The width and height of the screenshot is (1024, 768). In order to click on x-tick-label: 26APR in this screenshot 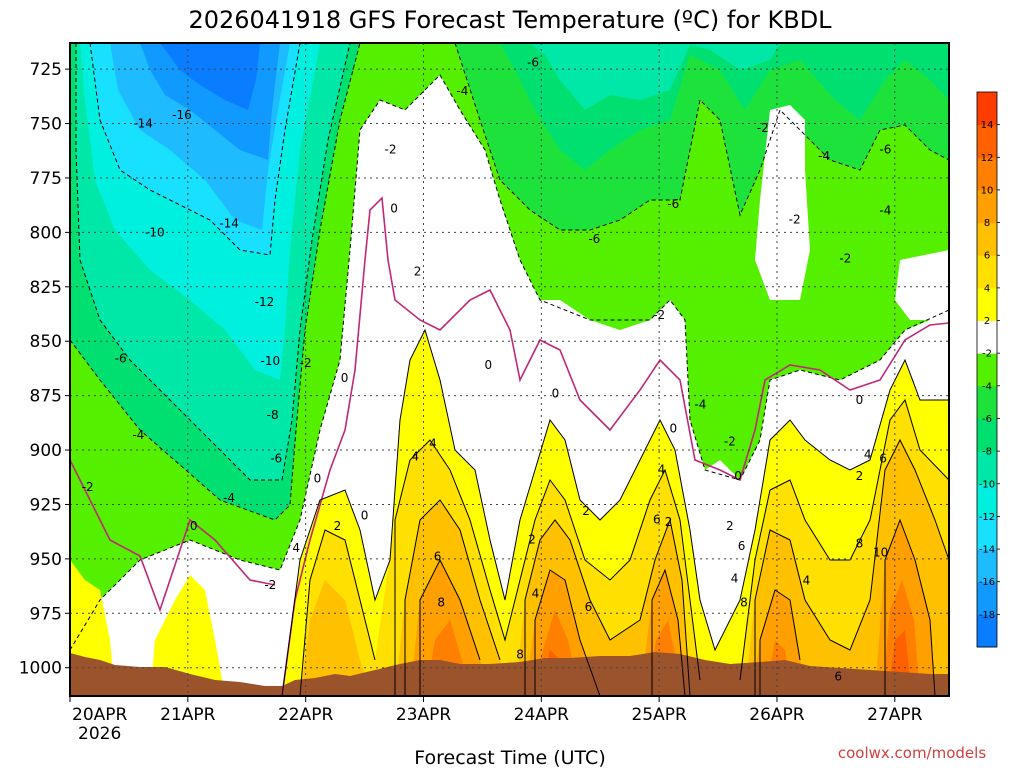, I will do `click(777, 715)`.